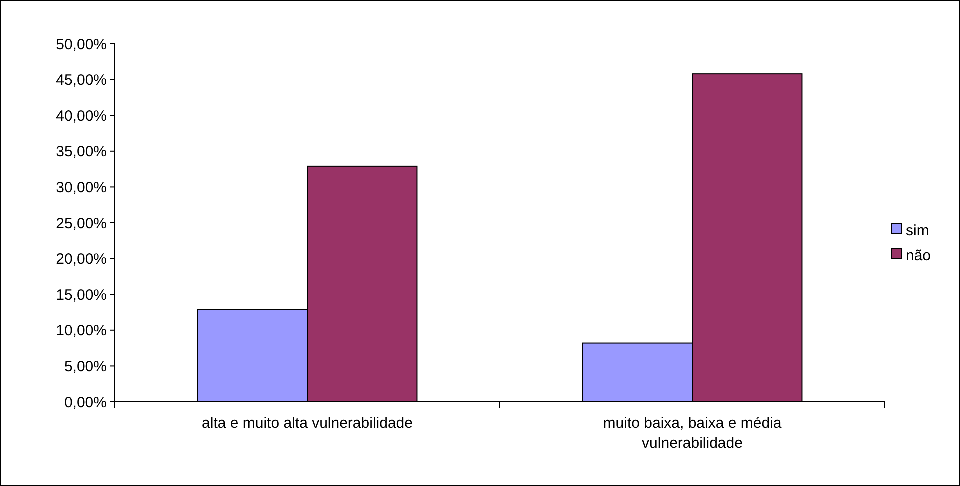 Image resolution: width=960 pixels, height=486 pixels. Describe the element at coordinates (81, 187) in the screenshot. I see `y-tick-label: 30,00%` at that location.